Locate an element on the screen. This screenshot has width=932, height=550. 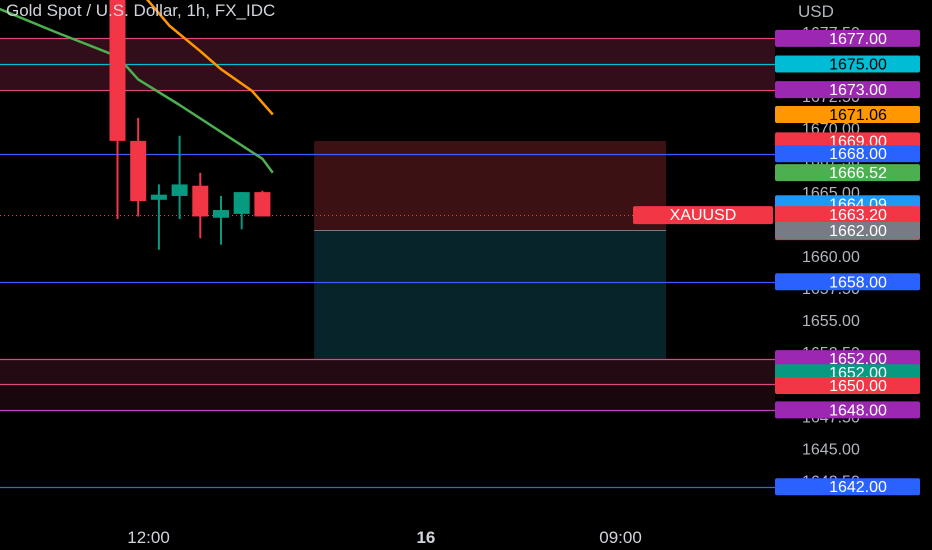
price-tag-label: 1675.00 is located at coordinates (858, 65).